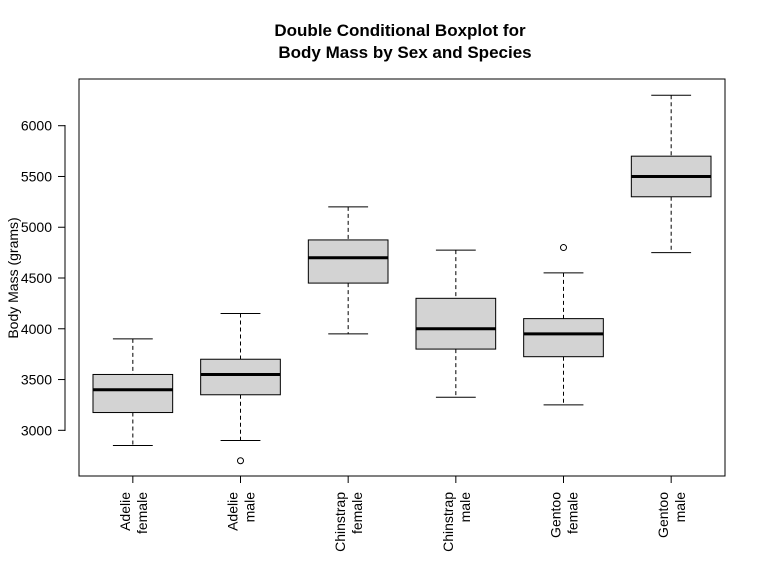 This screenshot has height=574, width=767. I want to click on x-tick-label: Chinstrapmale, so click(456, 522).